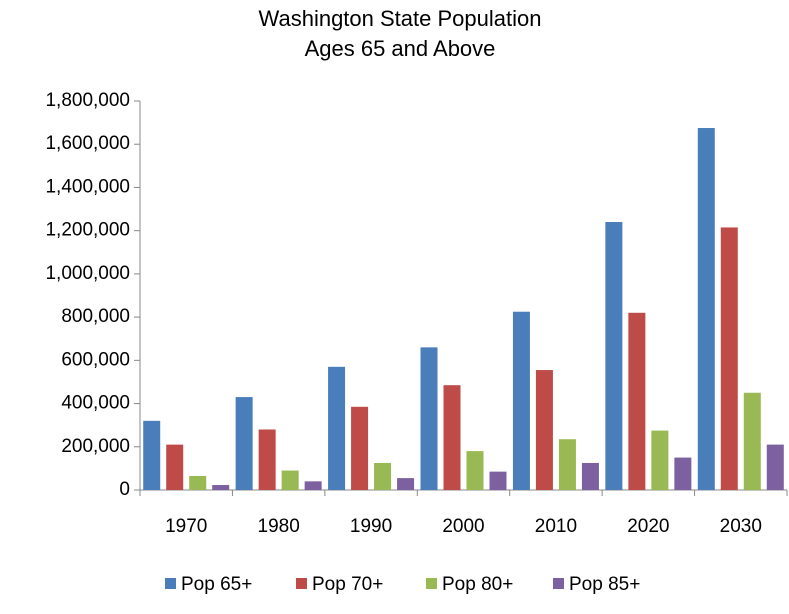 Image resolution: width=789 pixels, height=614 pixels. I want to click on x-tick-label: 2020, so click(648, 526).